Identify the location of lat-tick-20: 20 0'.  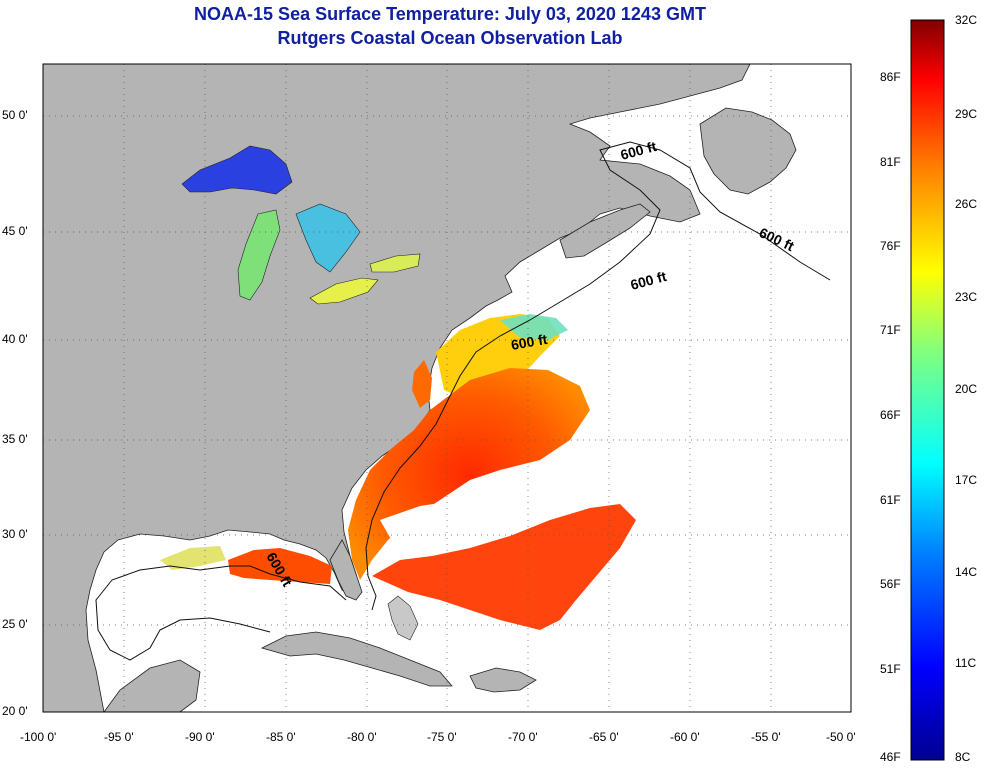
(15, 711).